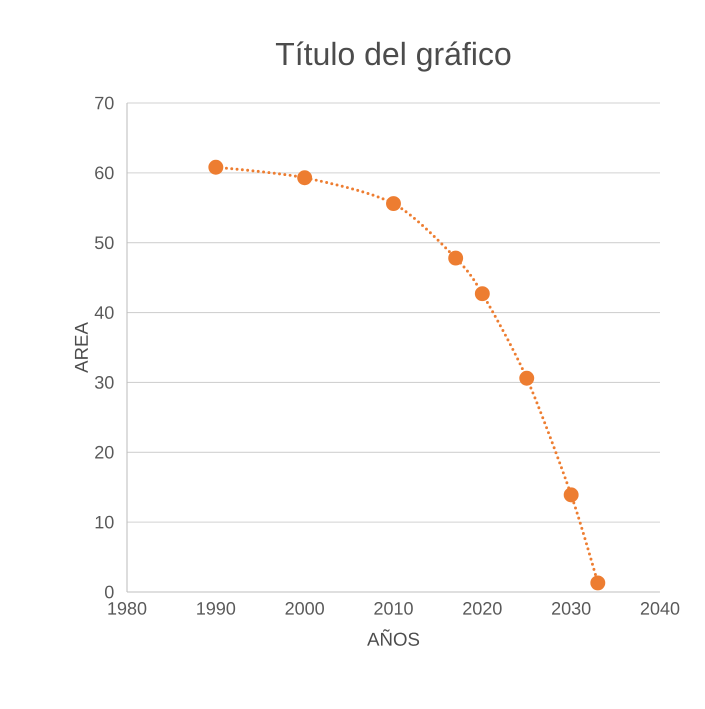 This screenshot has height=709, width=705. Describe the element at coordinates (660, 608) in the screenshot. I see `x-tick-label: 2040` at that location.